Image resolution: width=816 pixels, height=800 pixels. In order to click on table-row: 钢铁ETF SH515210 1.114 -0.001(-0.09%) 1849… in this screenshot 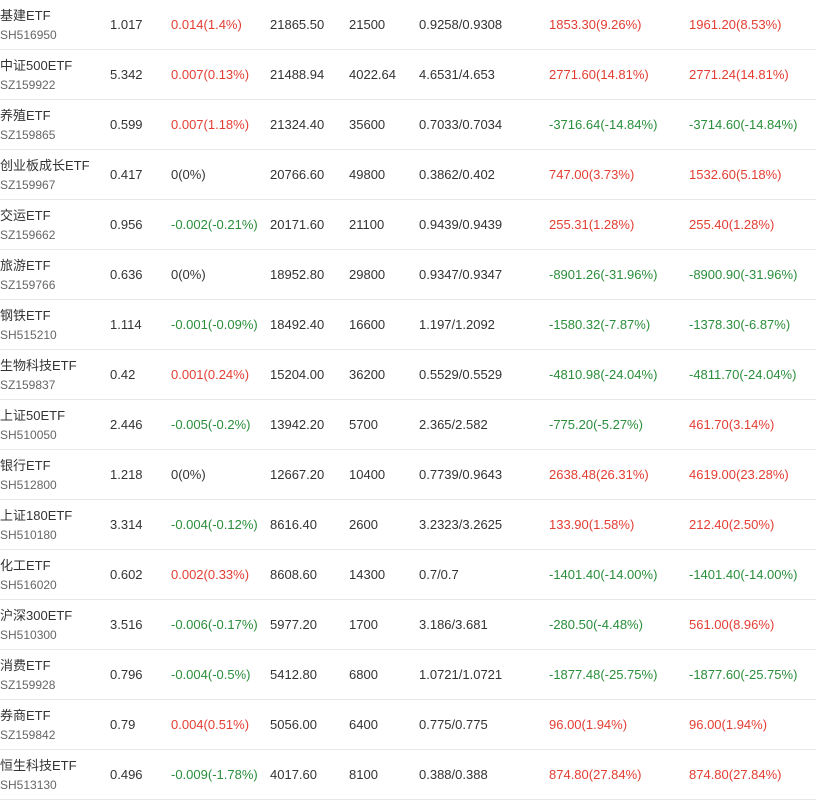, I will do `click(408, 324)`.